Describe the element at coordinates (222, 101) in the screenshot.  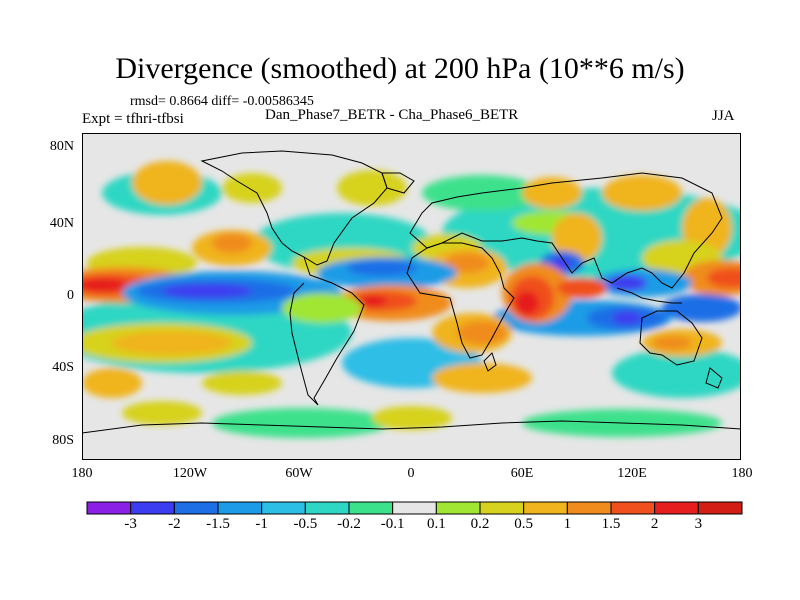
I see `stats-text: rmsd= 0.8664 diff= -0.00586345` at that location.